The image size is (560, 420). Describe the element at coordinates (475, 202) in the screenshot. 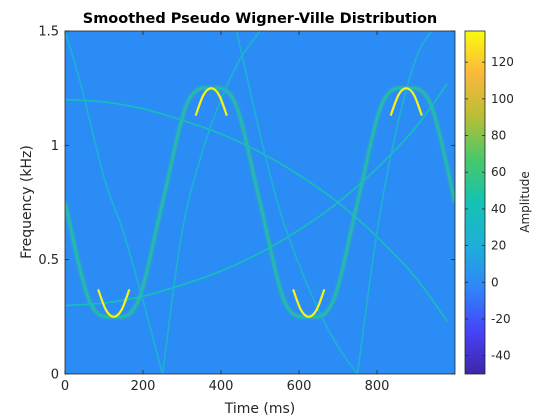

I see `colorbar-gradient` at that location.